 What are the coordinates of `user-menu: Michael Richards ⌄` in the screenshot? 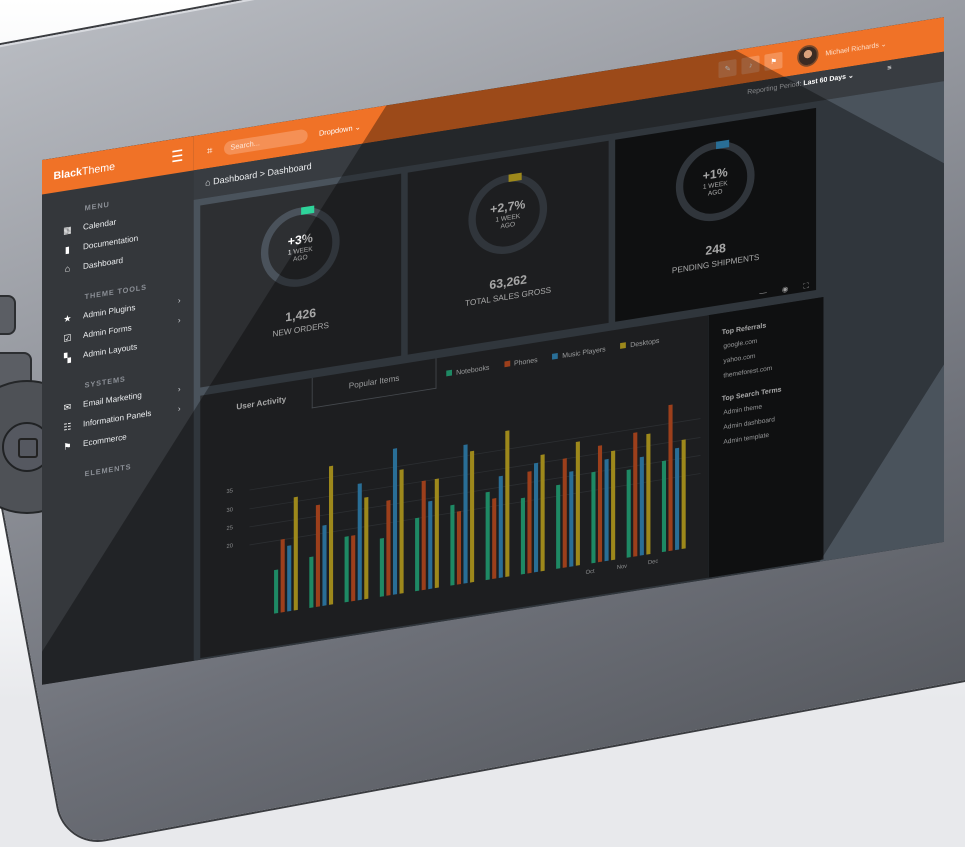 It's located at (856, 47).